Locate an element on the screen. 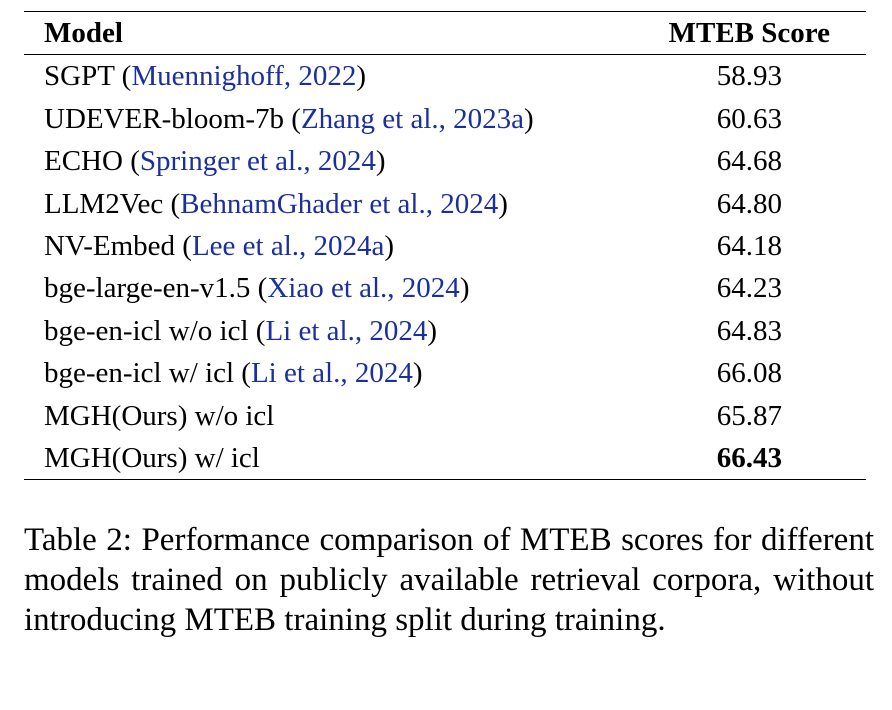 This screenshot has height=710, width=892. score-cell: 65.87 is located at coordinates (749, 415).